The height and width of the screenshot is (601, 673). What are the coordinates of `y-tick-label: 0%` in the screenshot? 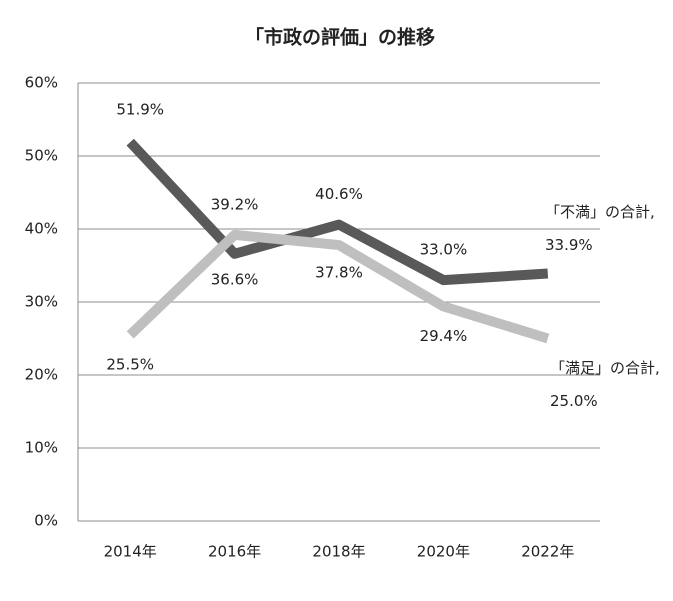 It's located at (46, 521).